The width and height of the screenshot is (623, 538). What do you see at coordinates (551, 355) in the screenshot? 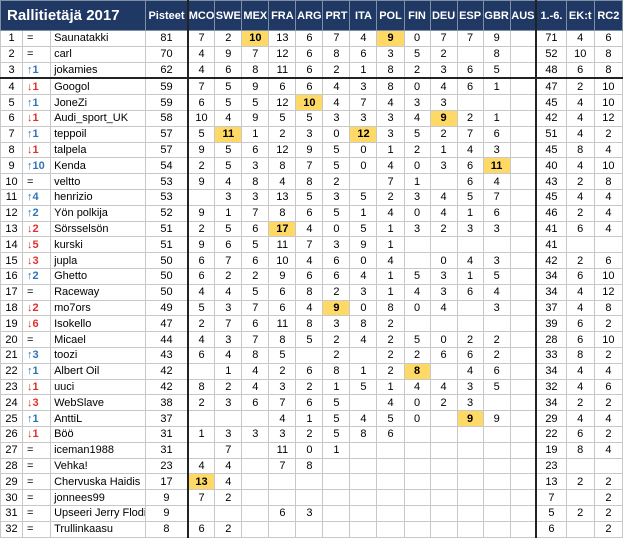
I see `cell: 33` at bounding box center [551, 355].